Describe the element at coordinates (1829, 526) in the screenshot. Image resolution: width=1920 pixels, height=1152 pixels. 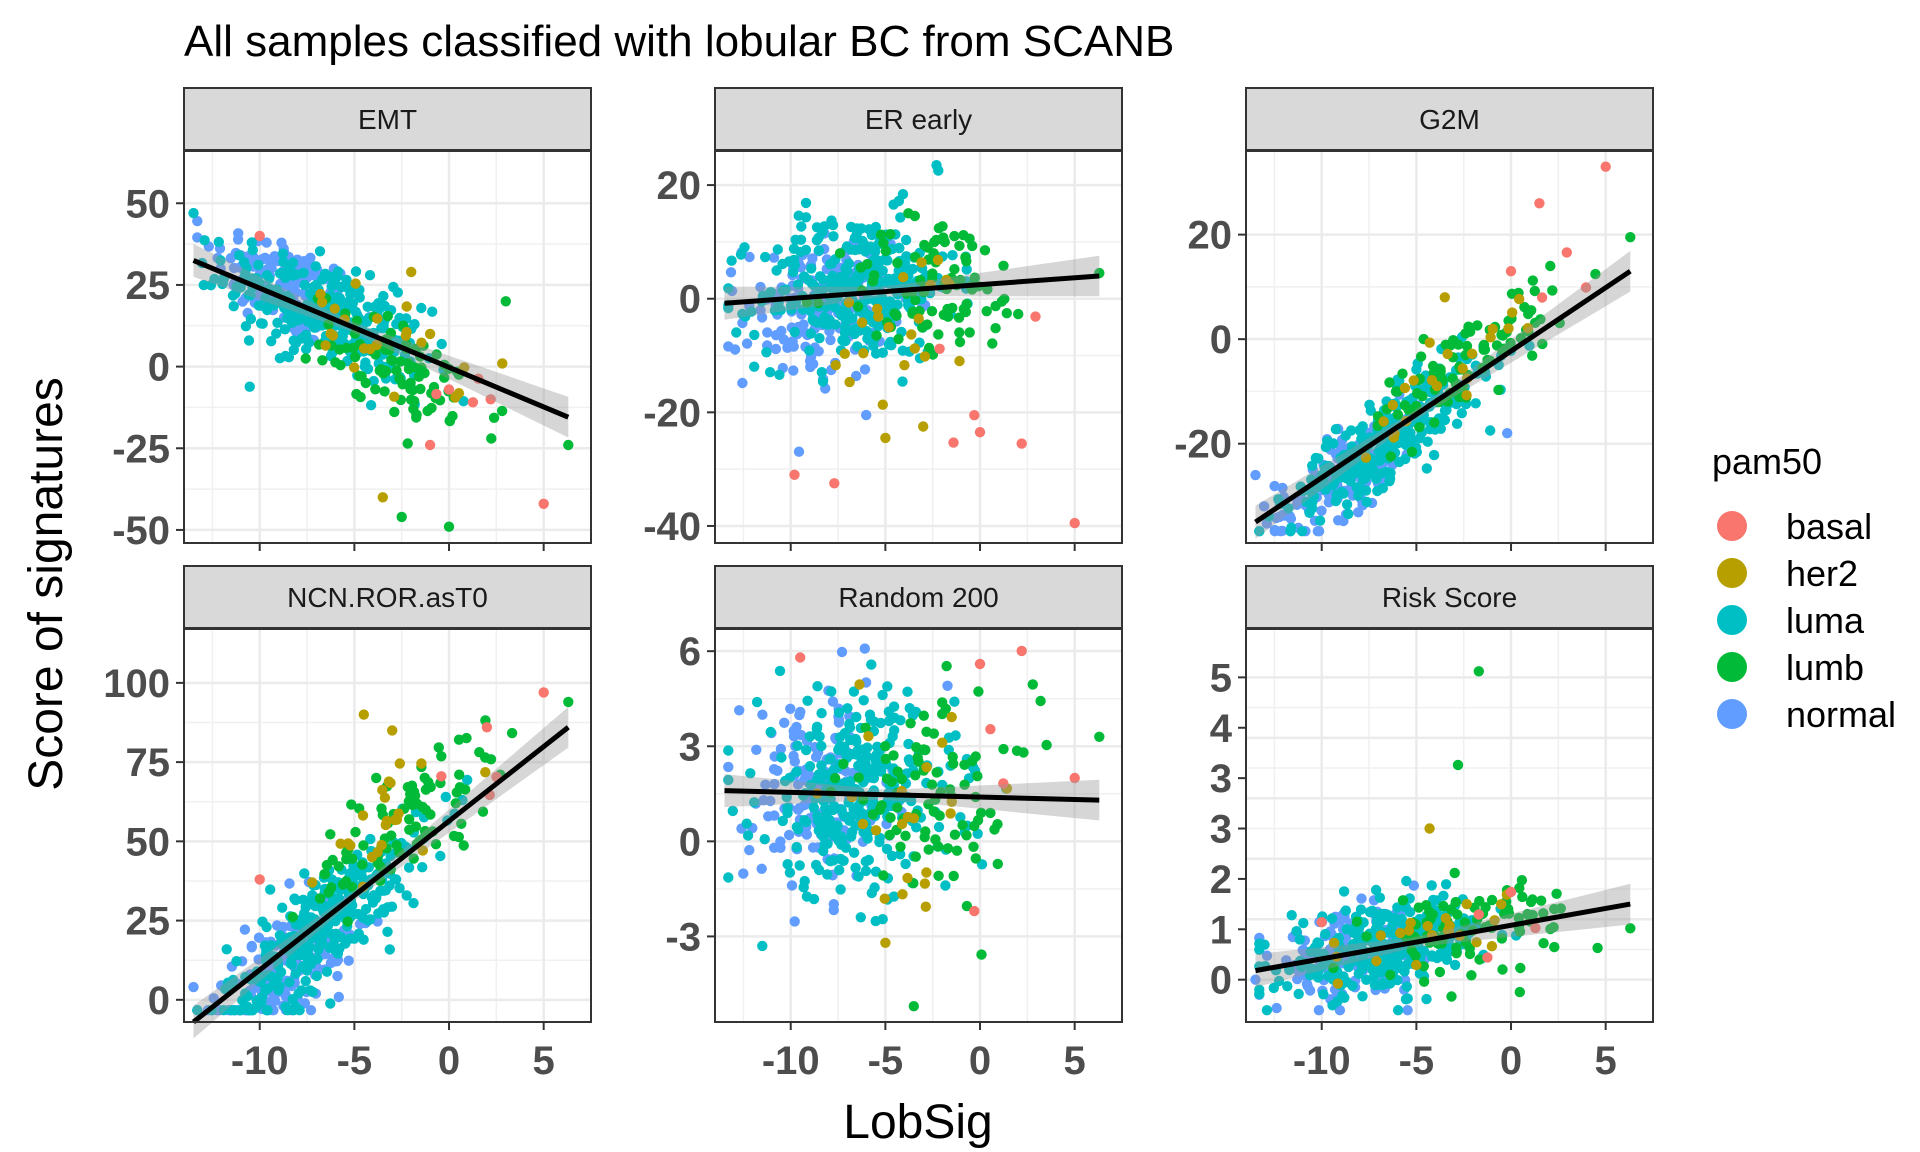
I see `legend-label: basal` at that location.